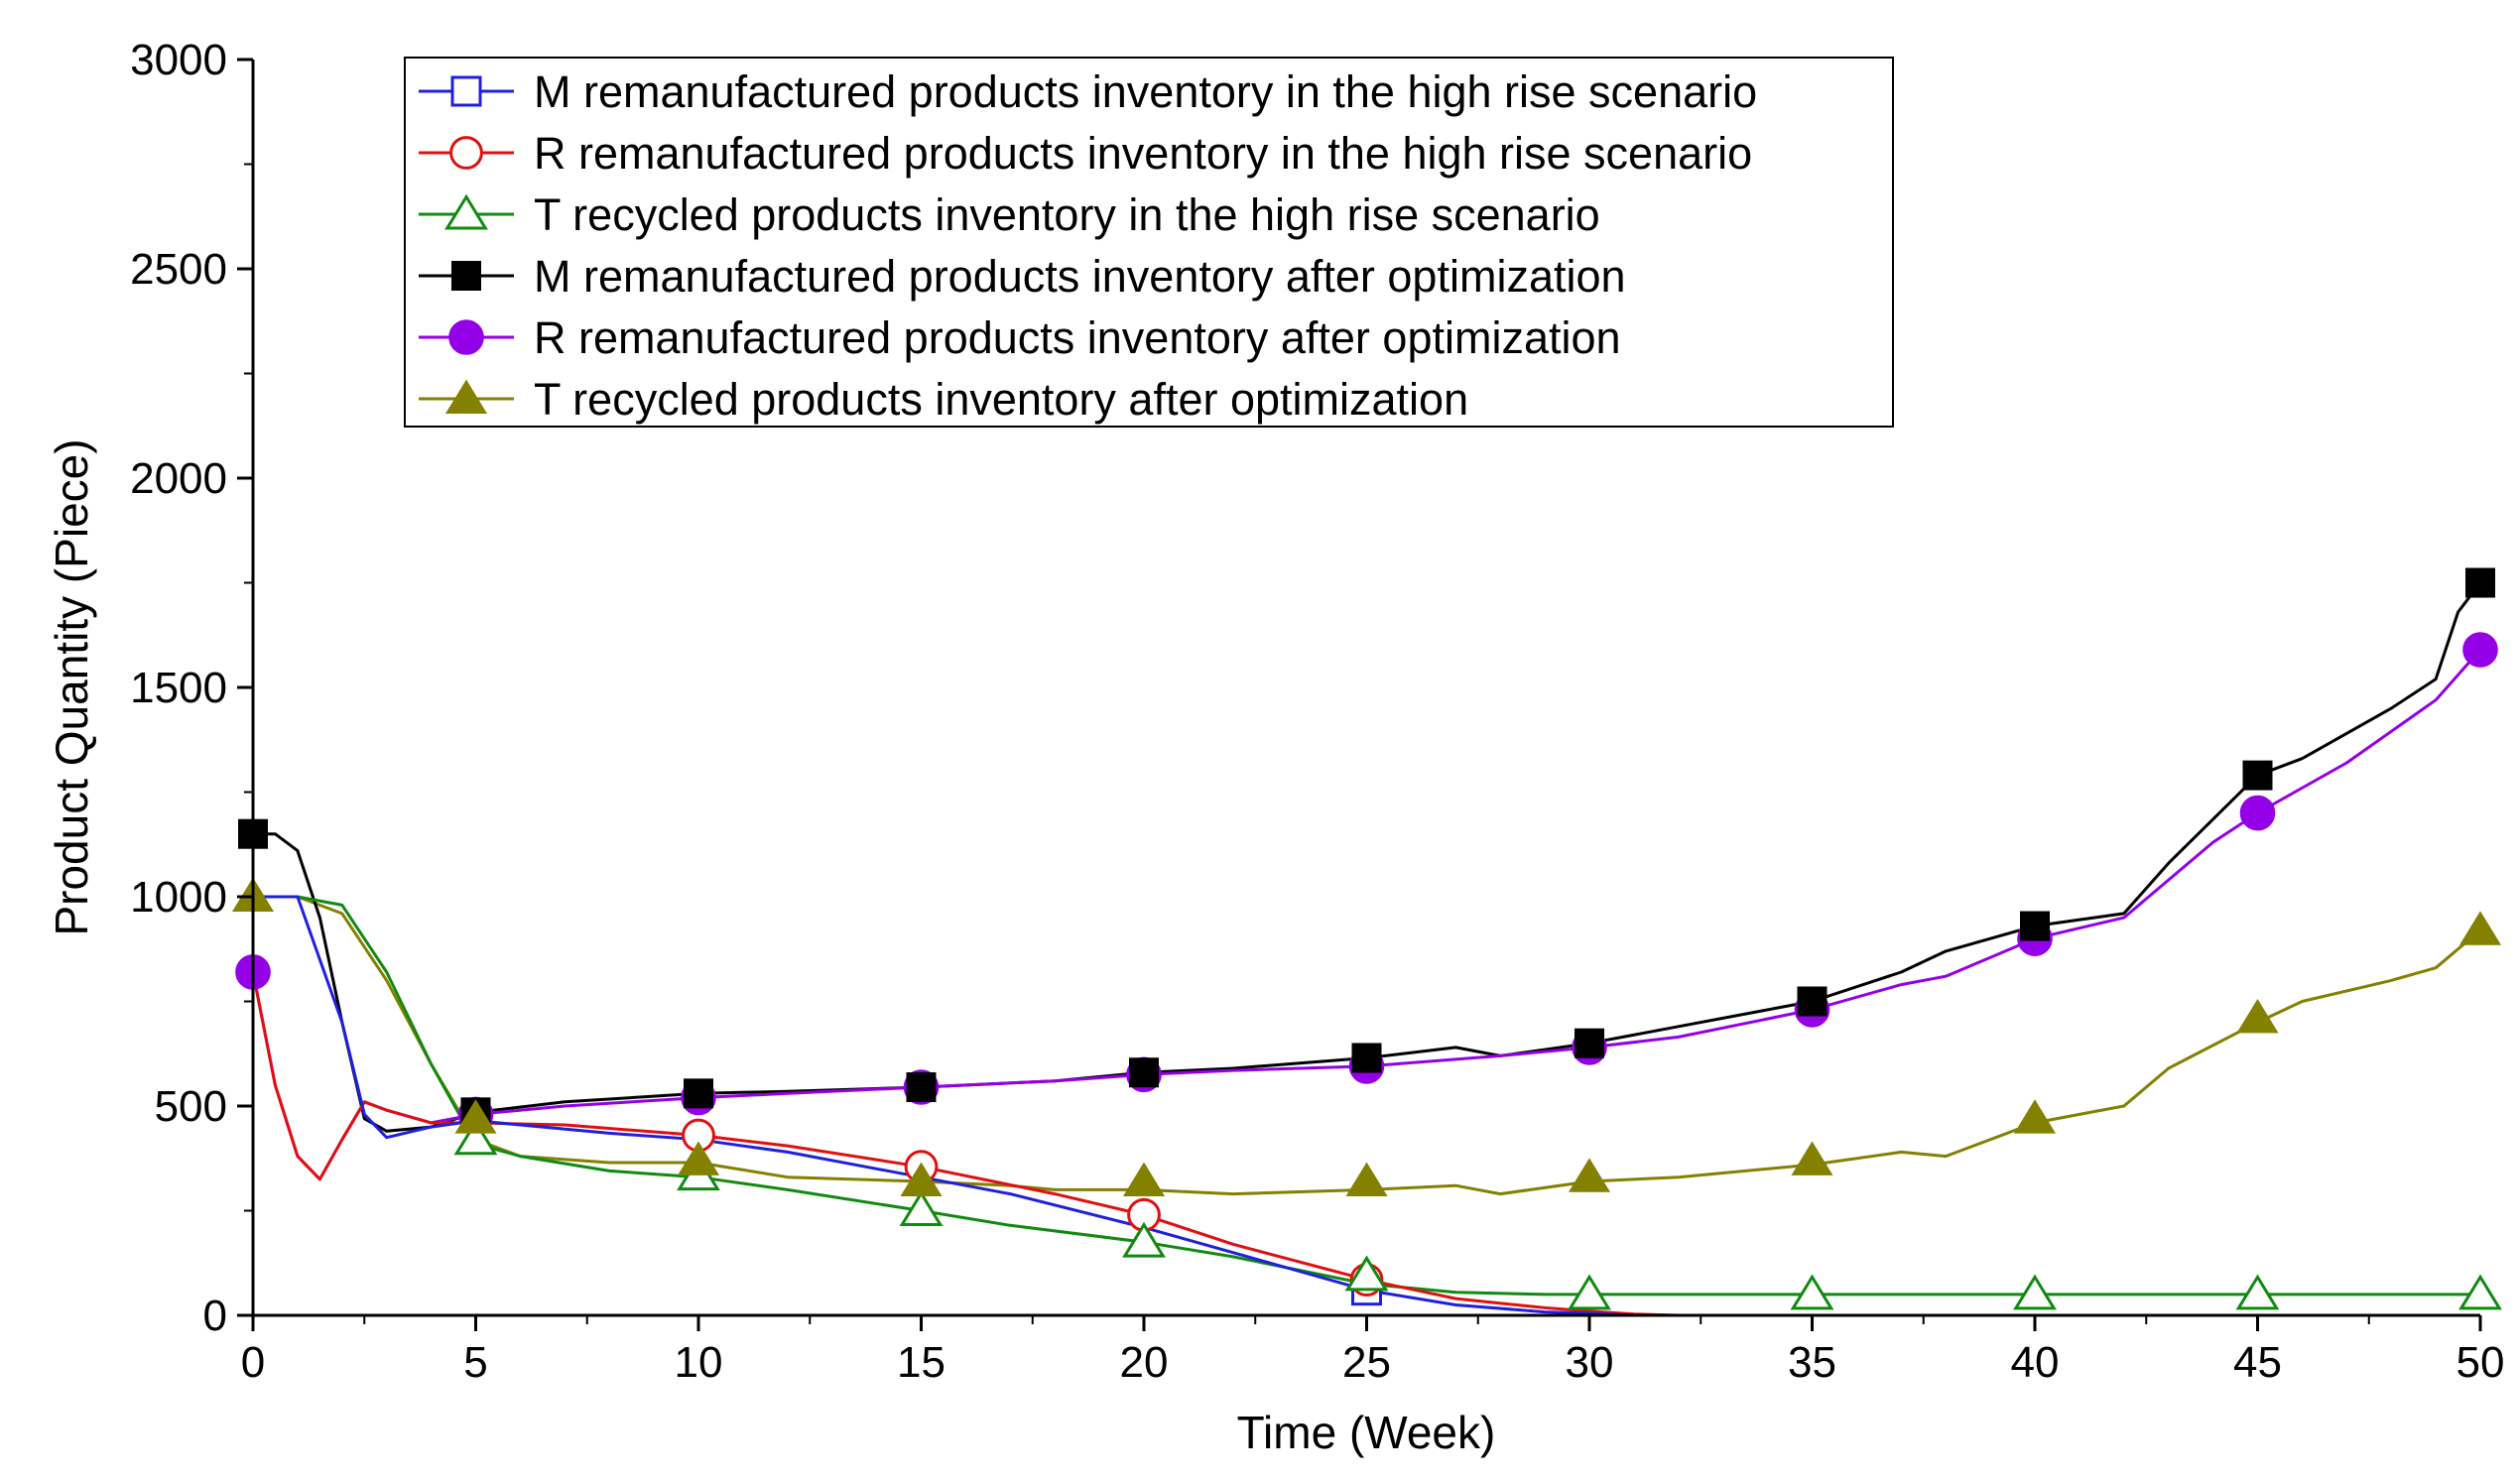 The image size is (2520, 1482). Describe the element at coordinates (178, 688) in the screenshot. I see `y-tick-label: 1500` at that location.